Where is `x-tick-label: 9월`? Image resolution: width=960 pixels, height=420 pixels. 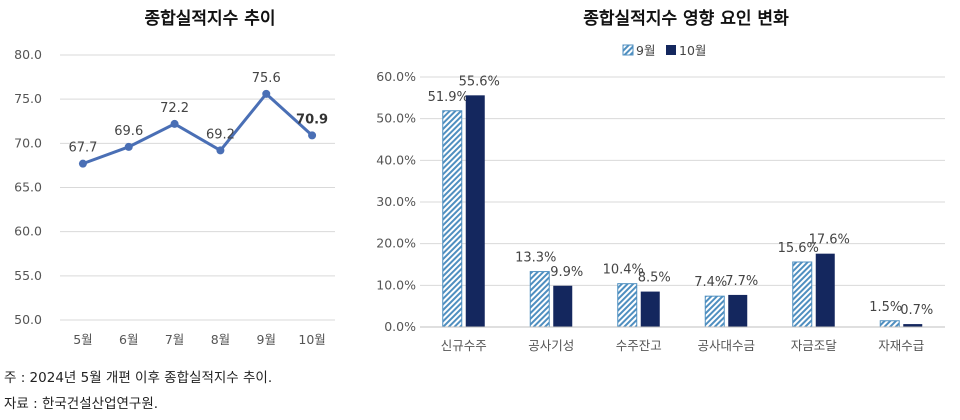 x-tick-label: 9월 is located at coordinates (266, 339).